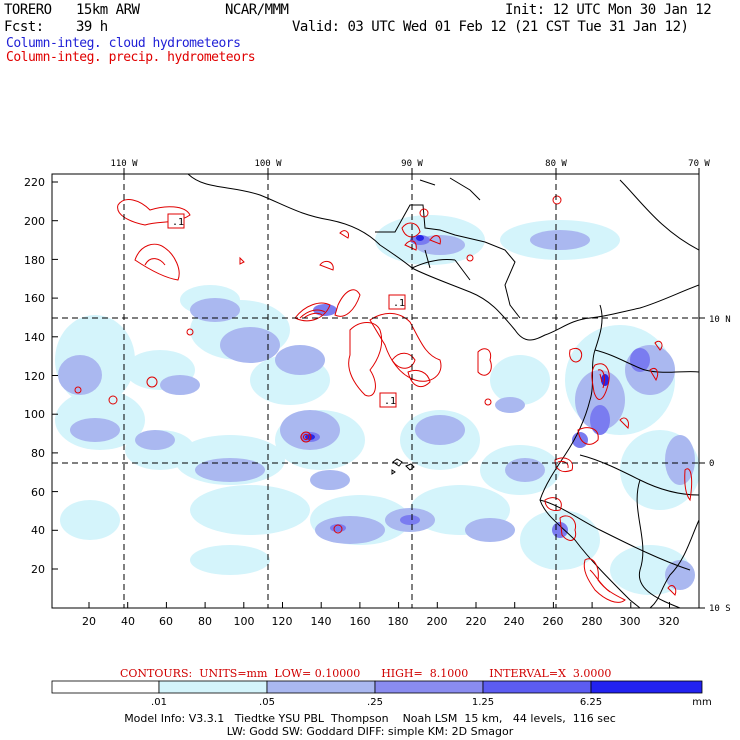 Image resolution: width=740 pixels, height=740 pixels. I want to click on x-tick-label: 120, so click(282, 621).